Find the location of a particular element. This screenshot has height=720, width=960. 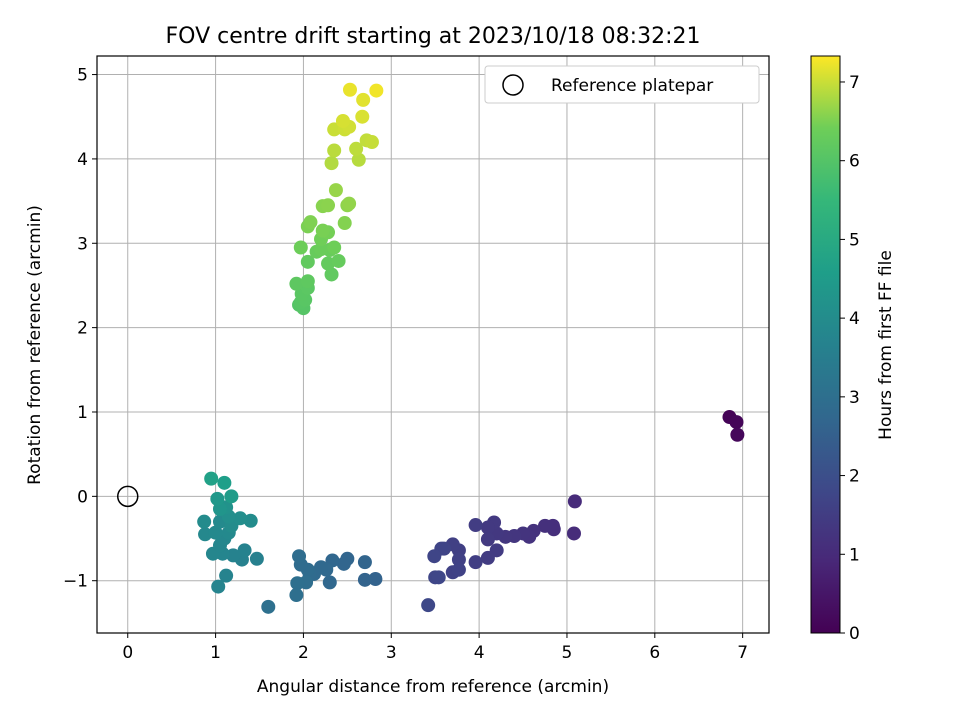

y-tick-label: 3 is located at coordinates (82, 244).